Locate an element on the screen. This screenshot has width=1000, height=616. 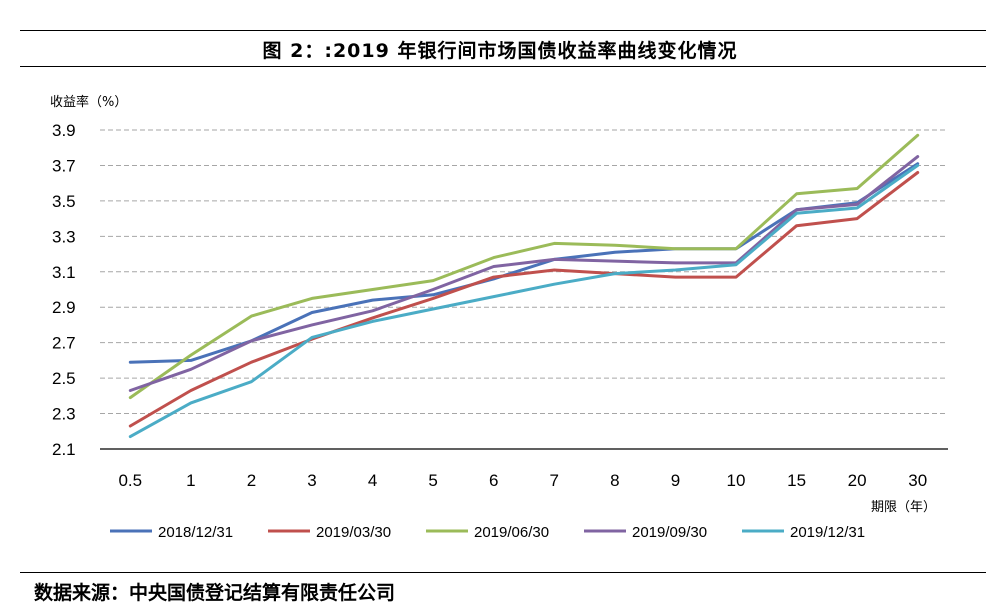
x-tick-label: 4 is located at coordinates (372, 480).